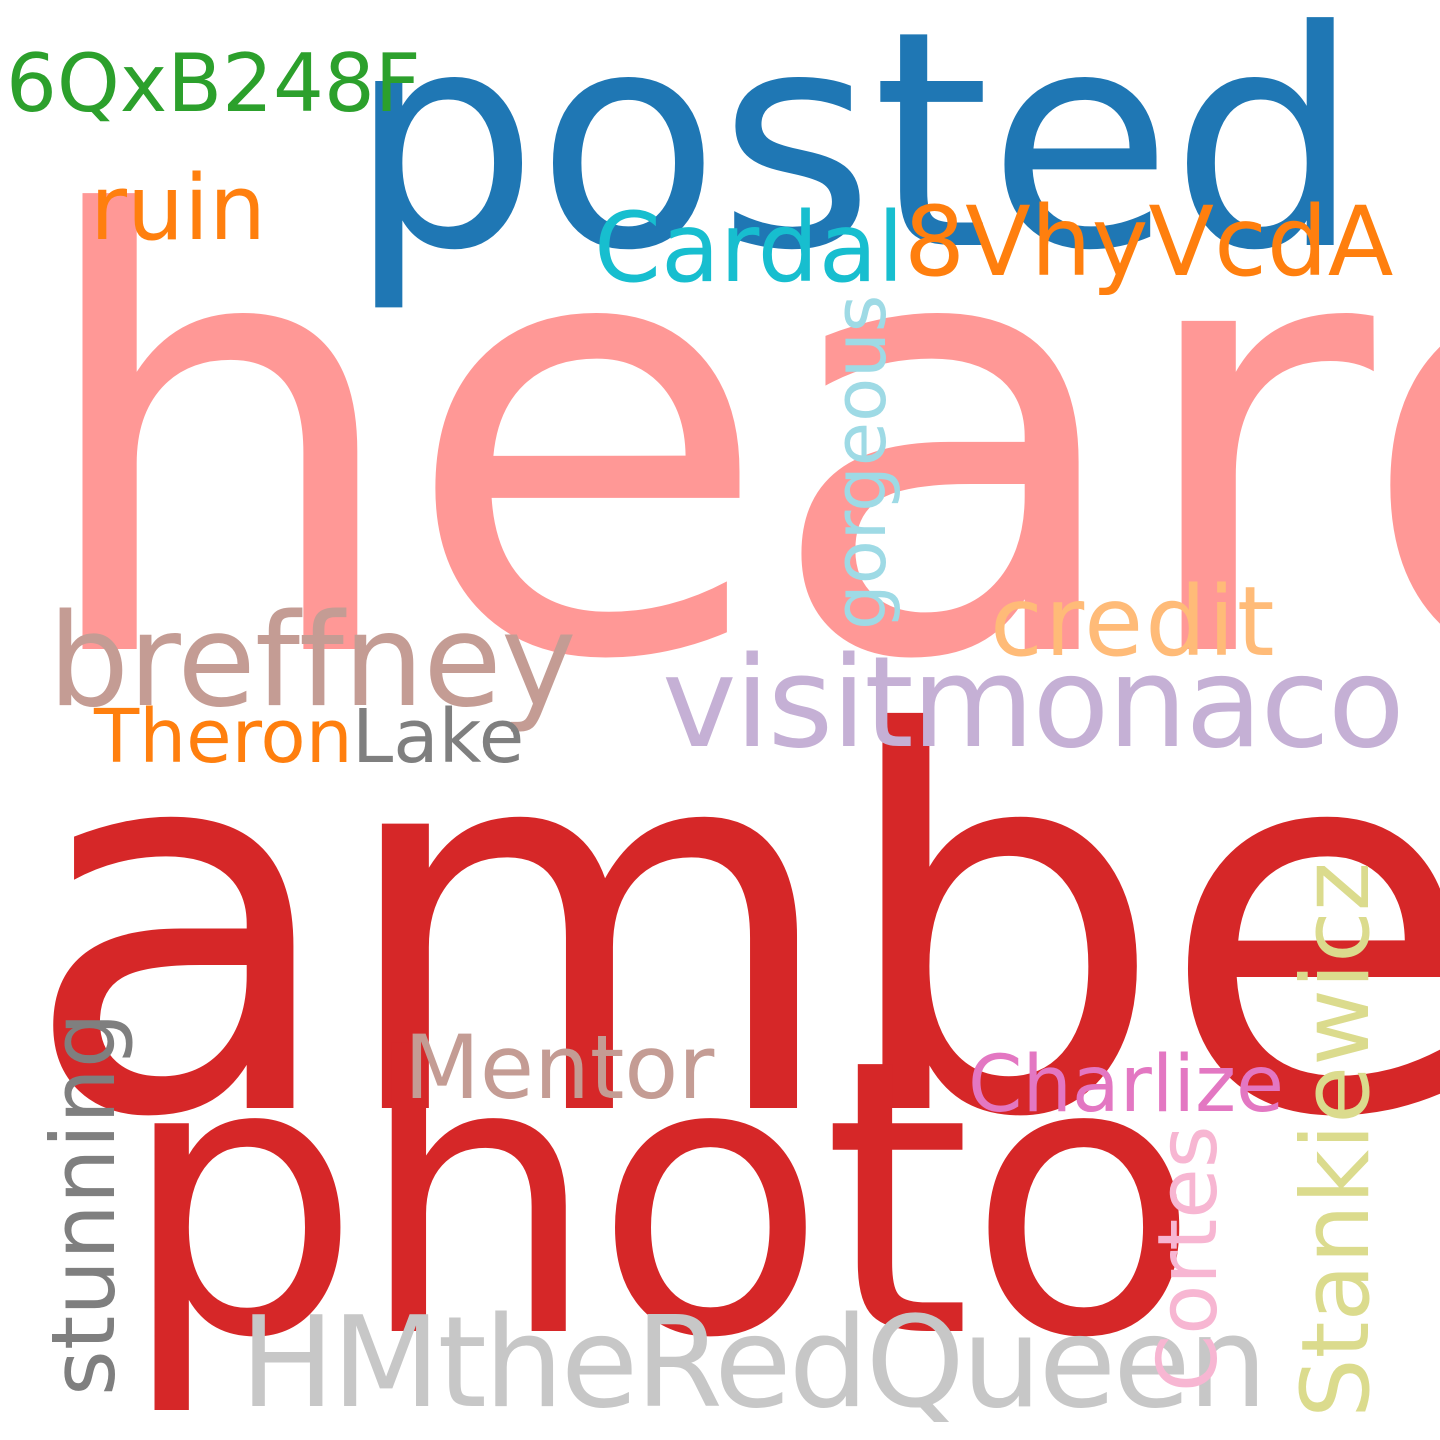 This screenshot has width=1440, height=1440. What do you see at coordinates (559, 1067) in the screenshot?
I see `word-mentor: Mentor` at bounding box center [559, 1067].